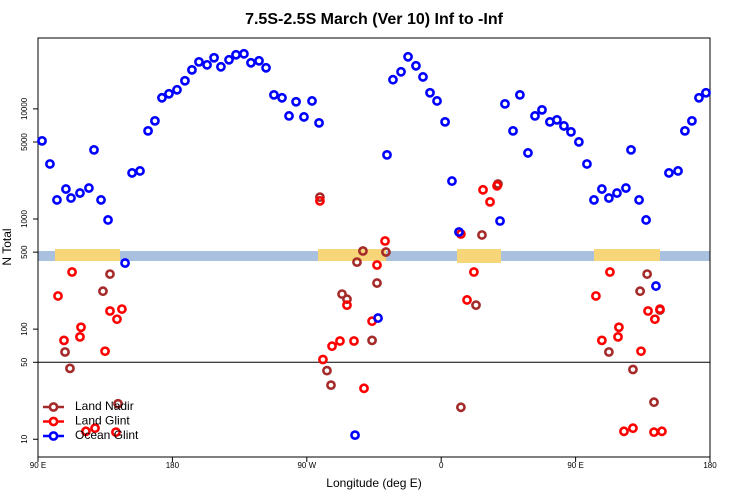  Describe the element at coordinates (24, 108) in the screenshot. I see `y-tick-label: 10000` at that location.